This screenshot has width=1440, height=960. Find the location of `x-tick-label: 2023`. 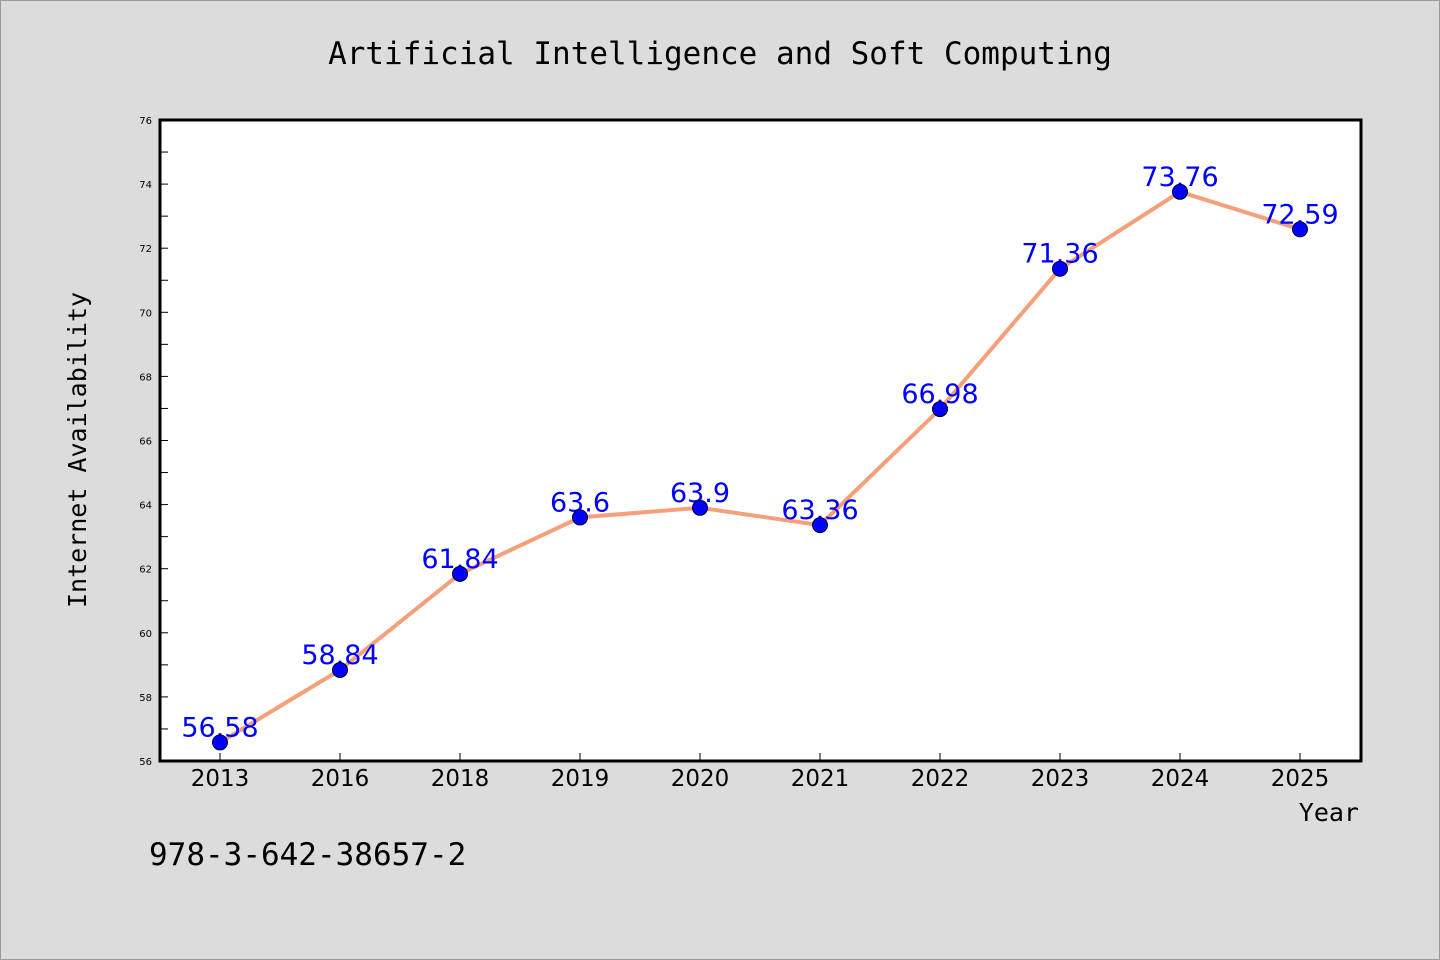

x-tick-label: 2023 is located at coordinates (1060, 779).